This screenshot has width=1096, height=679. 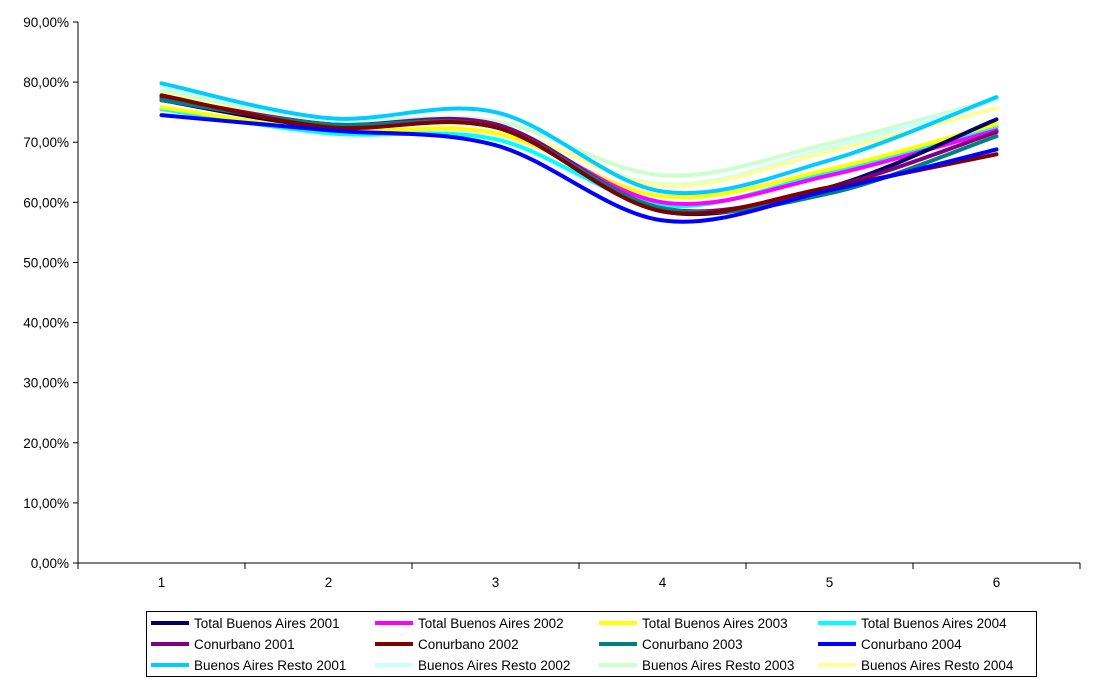 What do you see at coordinates (50, 563) in the screenshot?
I see `y-tick-label: 0,00%` at bounding box center [50, 563].